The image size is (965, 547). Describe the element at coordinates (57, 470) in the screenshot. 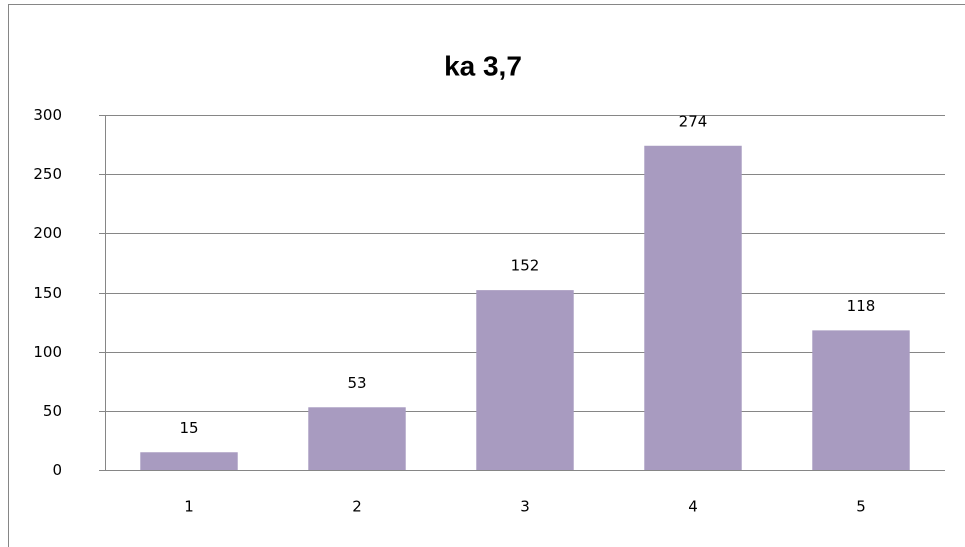

I see `y-tick-label: 0` at that location.